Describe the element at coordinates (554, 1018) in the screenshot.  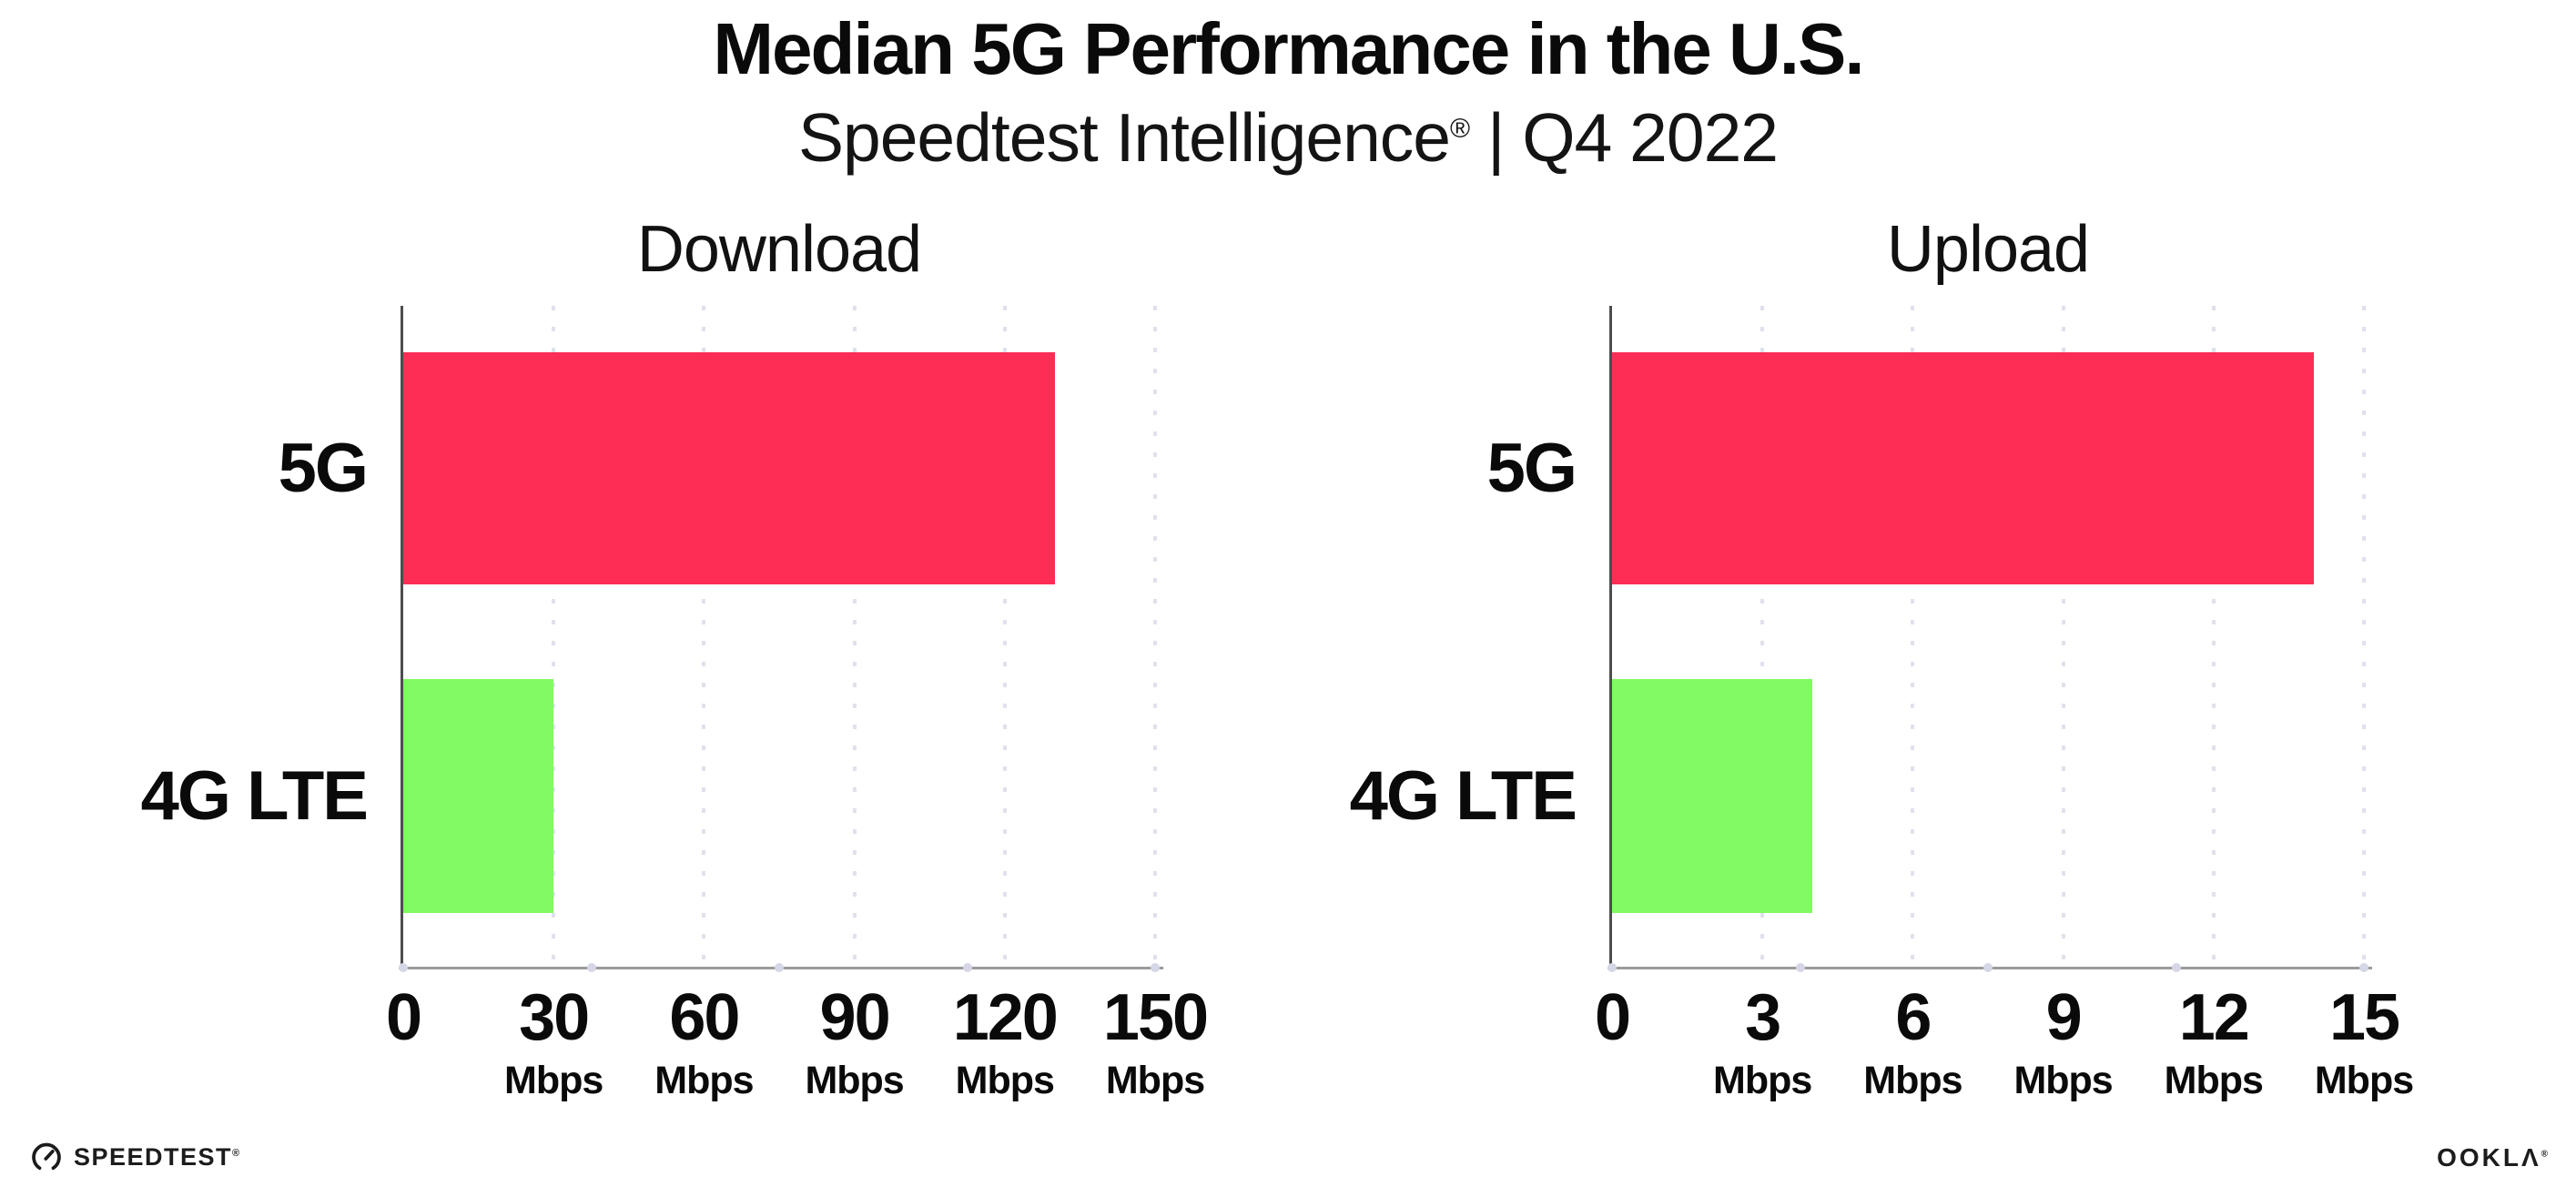
I see `x-tick-value: 30` at that location.